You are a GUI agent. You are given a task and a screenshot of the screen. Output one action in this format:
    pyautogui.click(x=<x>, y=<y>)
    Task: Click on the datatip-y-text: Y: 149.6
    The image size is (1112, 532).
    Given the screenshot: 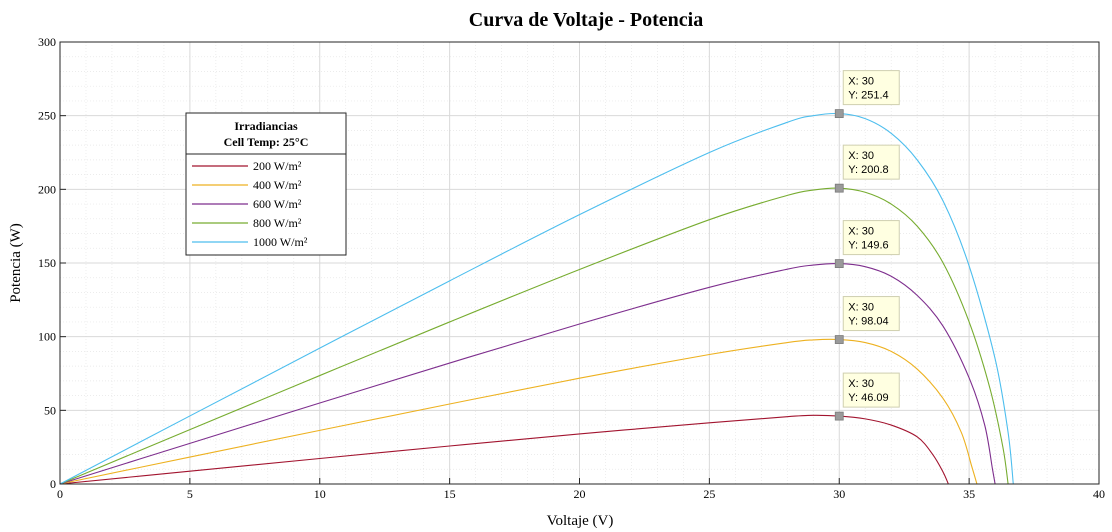 What is the action you would take?
    pyautogui.click(x=868, y=246)
    